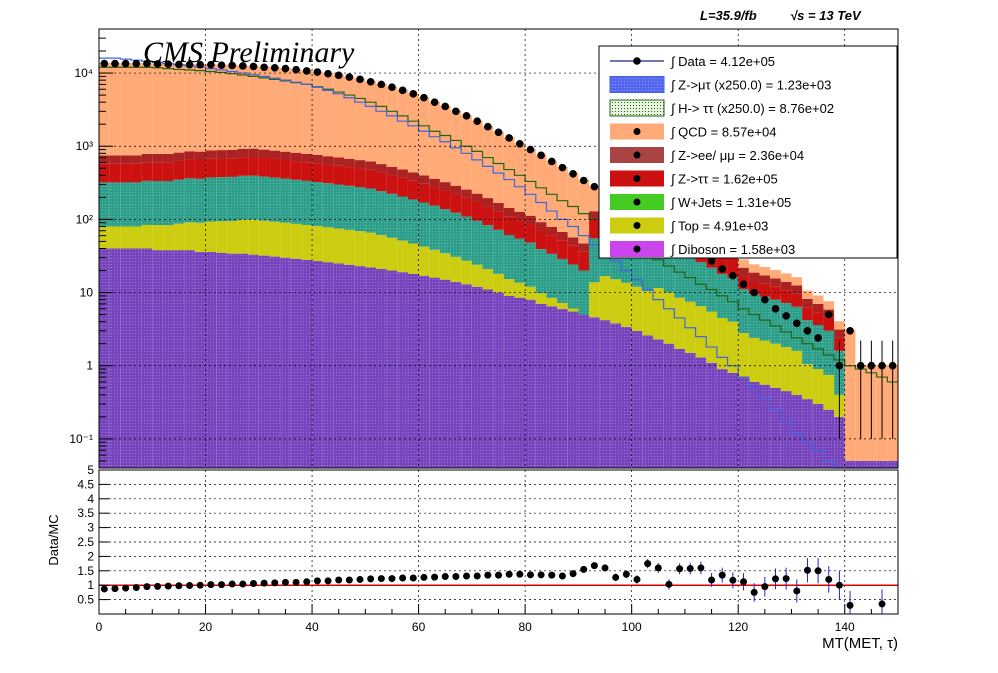 Image resolution: width=998 pixels, height=673 pixels. Describe the element at coordinates (87, 293) in the screenshot. I see `main-y-tick-label: 10` at that location.